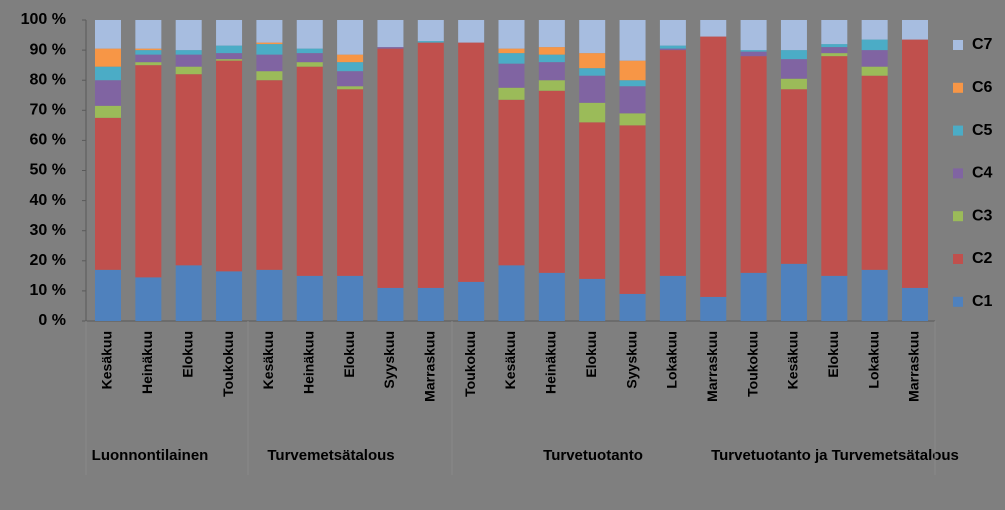 This screenshot has height=510, width=1005. What do you see at coordinates (982, 44) in the screenshot?
I see `legend-label: C7` at bounding box center [982, 44].